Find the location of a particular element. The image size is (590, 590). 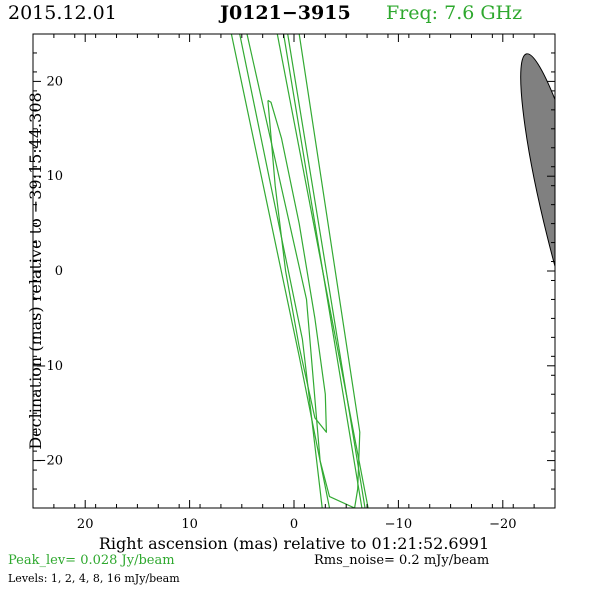

x-tick-label: −20 is located at coordinates (502, 524).